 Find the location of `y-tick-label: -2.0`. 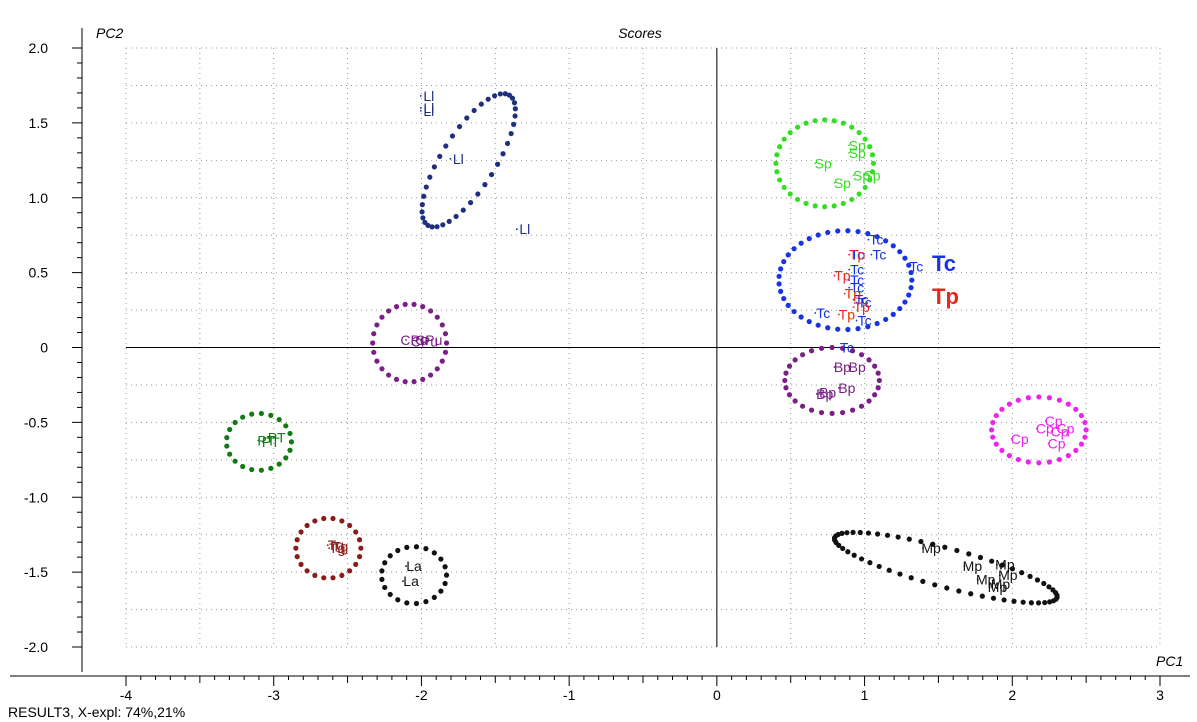

y-tick-label: -2.0 is located at coordinates (36, 647).